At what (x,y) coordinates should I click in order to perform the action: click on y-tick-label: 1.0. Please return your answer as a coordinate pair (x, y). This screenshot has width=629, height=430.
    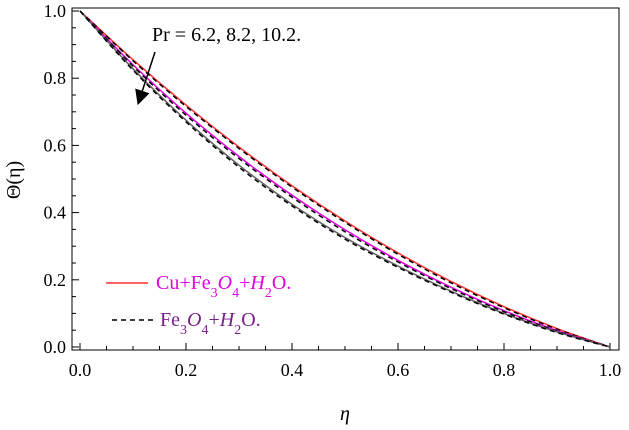
    Looking at the image, I should click on (55, 11).